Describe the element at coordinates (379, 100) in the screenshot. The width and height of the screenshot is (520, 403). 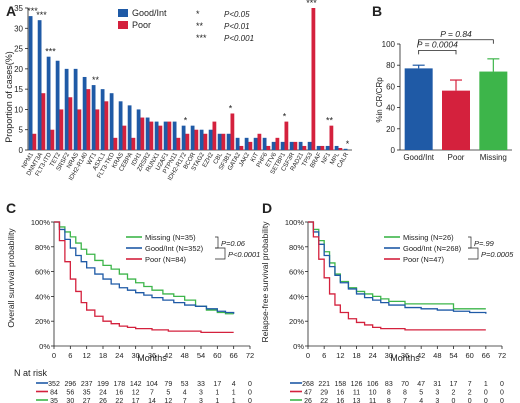
I see `axis-ylabel: %in CR/CRp` at that location.